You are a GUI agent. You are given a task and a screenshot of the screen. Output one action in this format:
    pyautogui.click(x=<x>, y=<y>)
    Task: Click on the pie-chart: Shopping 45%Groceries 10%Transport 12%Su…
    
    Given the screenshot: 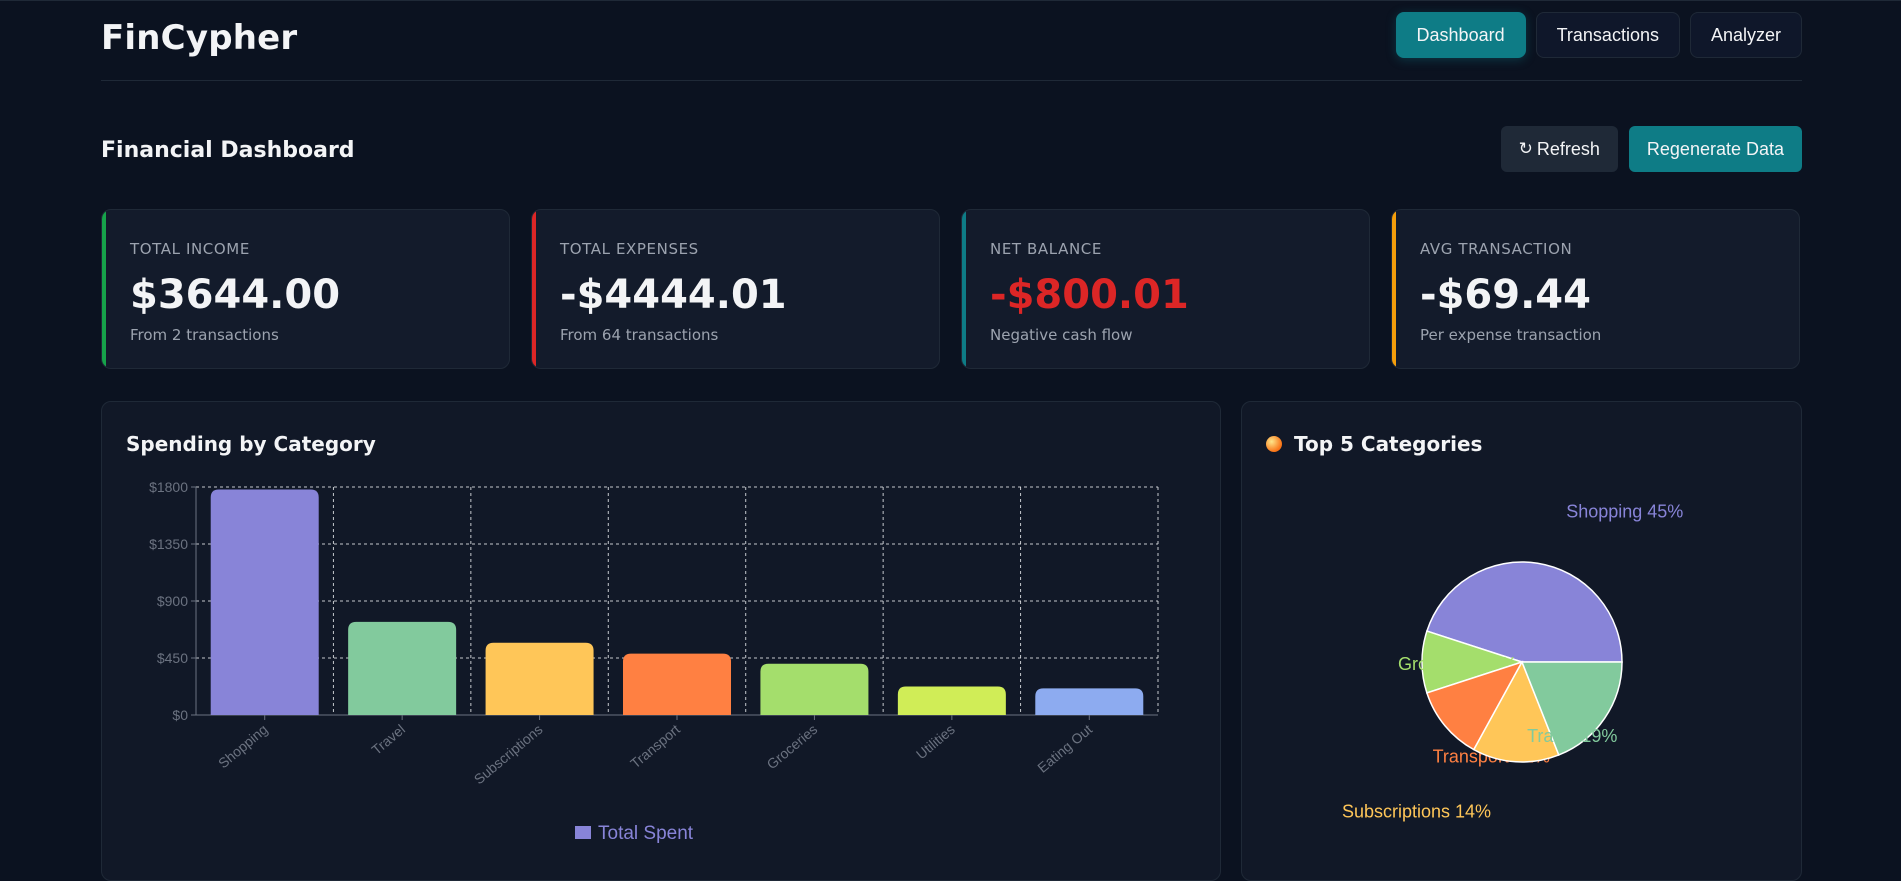 What is the action you would take?
    pyautogui.click(x=1512, y=662)
    